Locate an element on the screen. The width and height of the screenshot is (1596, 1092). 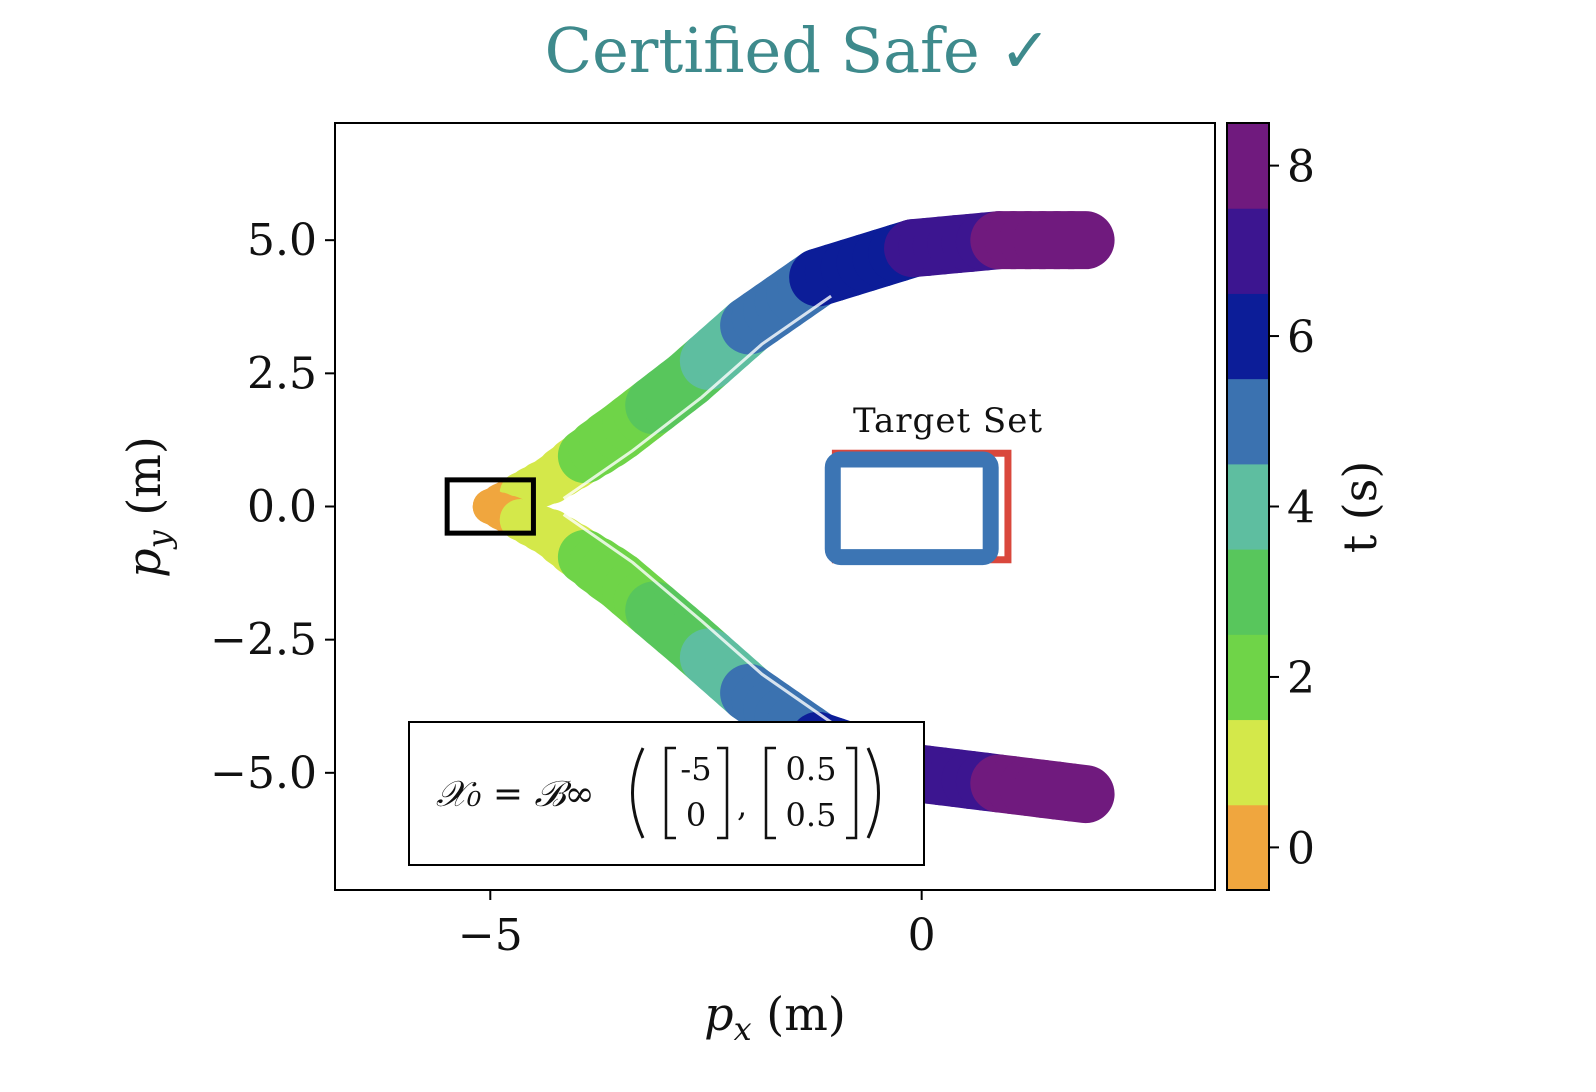
target-set-outer is located at coordinates (921, 506).